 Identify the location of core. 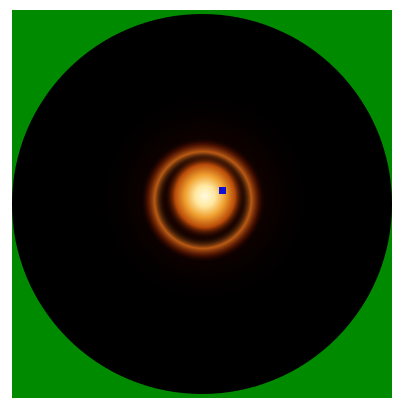
(205, 196).